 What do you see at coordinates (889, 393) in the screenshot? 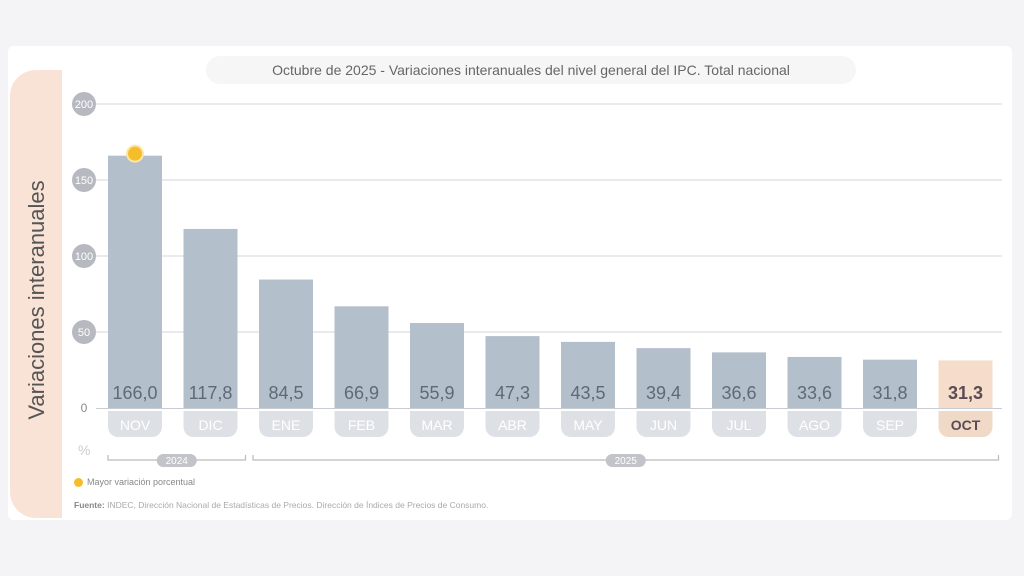
I see `bar-value-label: 31,8` at bounding box center [889, 393].